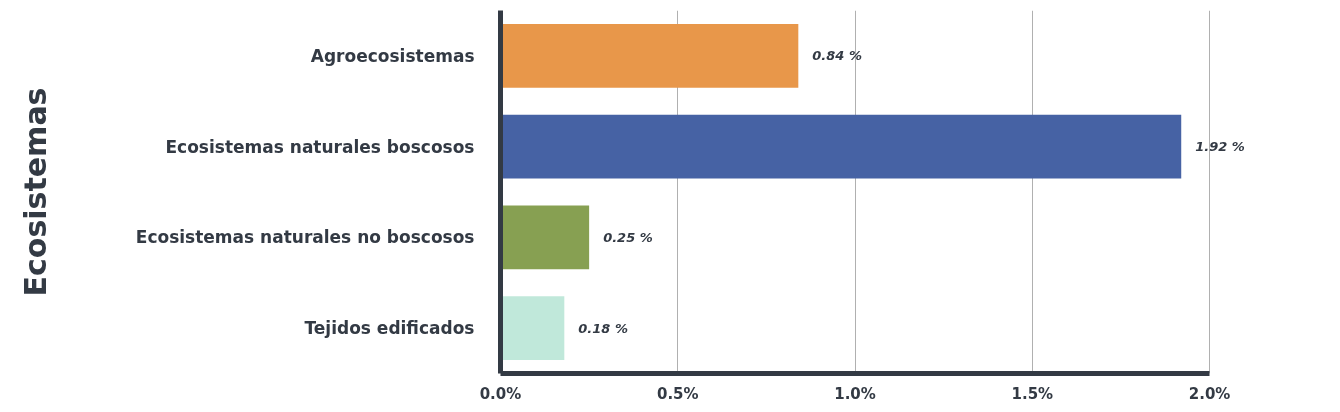 The height and width of the screenshot is (412, 1340). What do you see at coordinates (1032, 393) in the screenshot?
I see `x-tick-label: 1.5%` at bounding box center [1032, 393].